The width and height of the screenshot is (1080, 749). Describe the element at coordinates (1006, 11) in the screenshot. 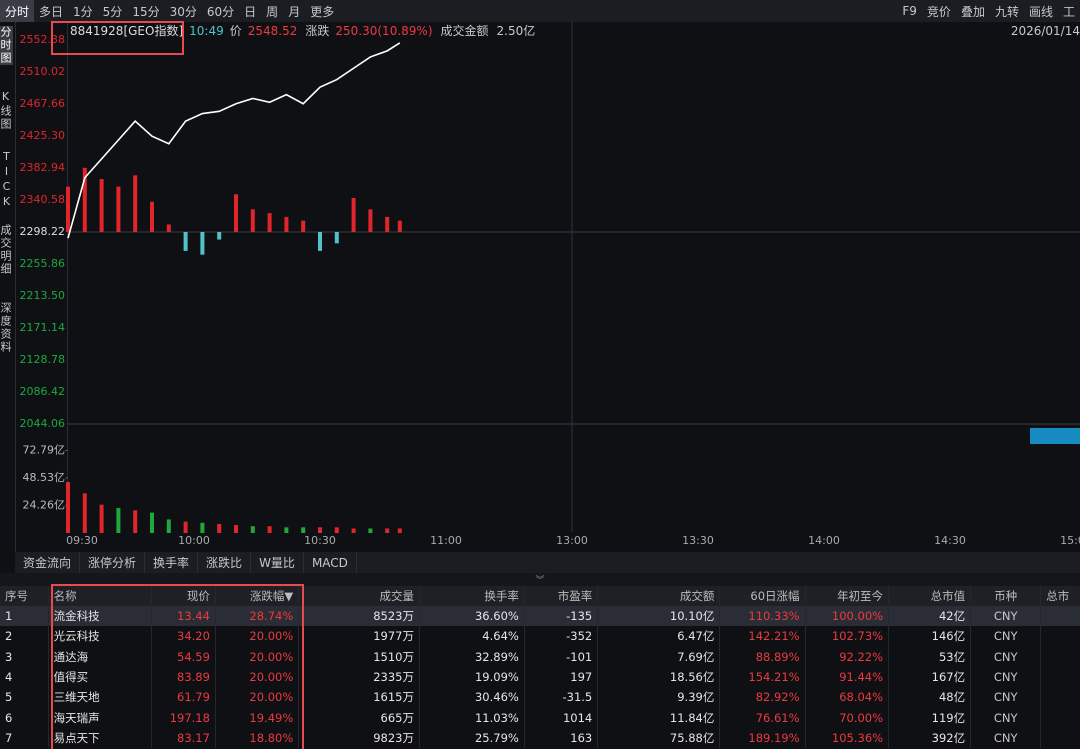

I see `tool: 九转` at that location.